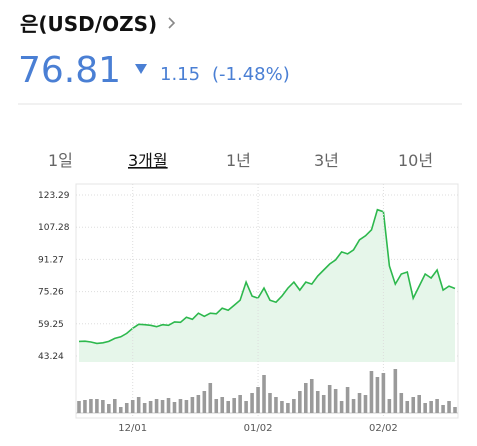  I want to click on y-tick-label: 107.28, so click(54, 228).